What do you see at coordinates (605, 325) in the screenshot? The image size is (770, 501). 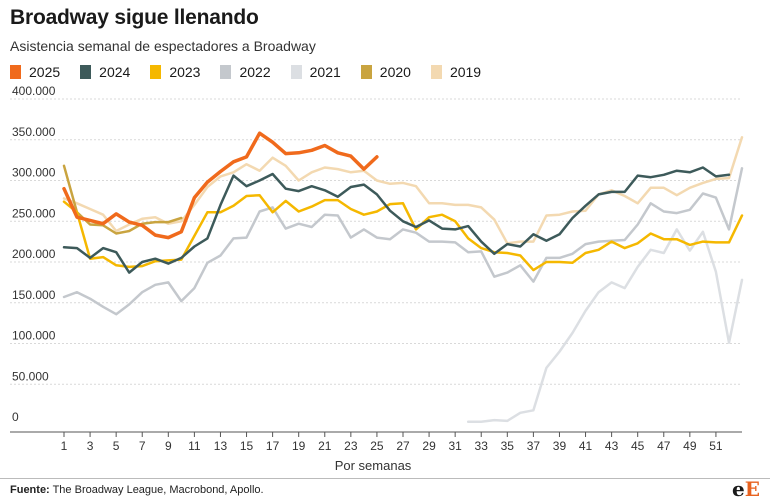 I see `series-line-2021` at bounding box center [605, 325].